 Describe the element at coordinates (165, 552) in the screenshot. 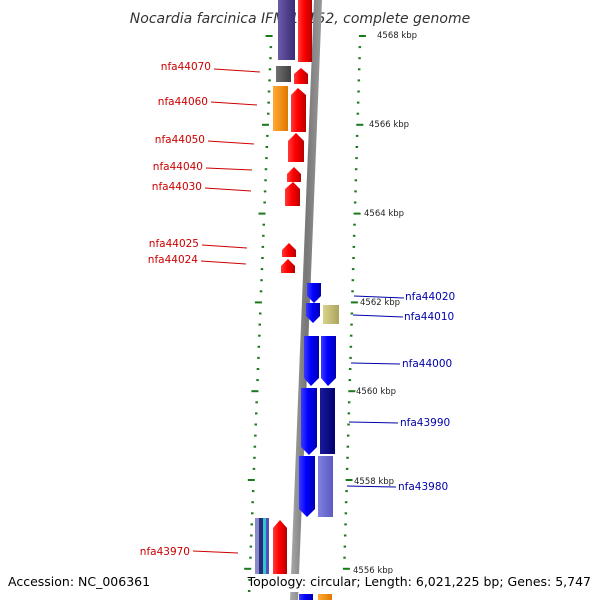

I see `svg-text: nfa43970` at that location.